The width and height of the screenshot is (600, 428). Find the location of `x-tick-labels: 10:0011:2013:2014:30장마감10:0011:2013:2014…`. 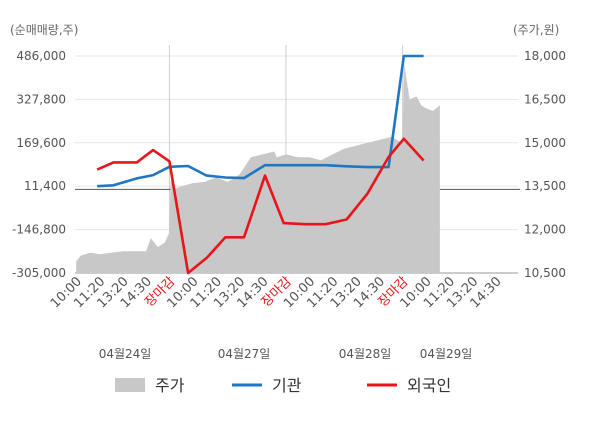

x-tick-labels: 10:0011:2013:2014:30장마감10:0011:2013:2014… is located at coordinates (276, 292).